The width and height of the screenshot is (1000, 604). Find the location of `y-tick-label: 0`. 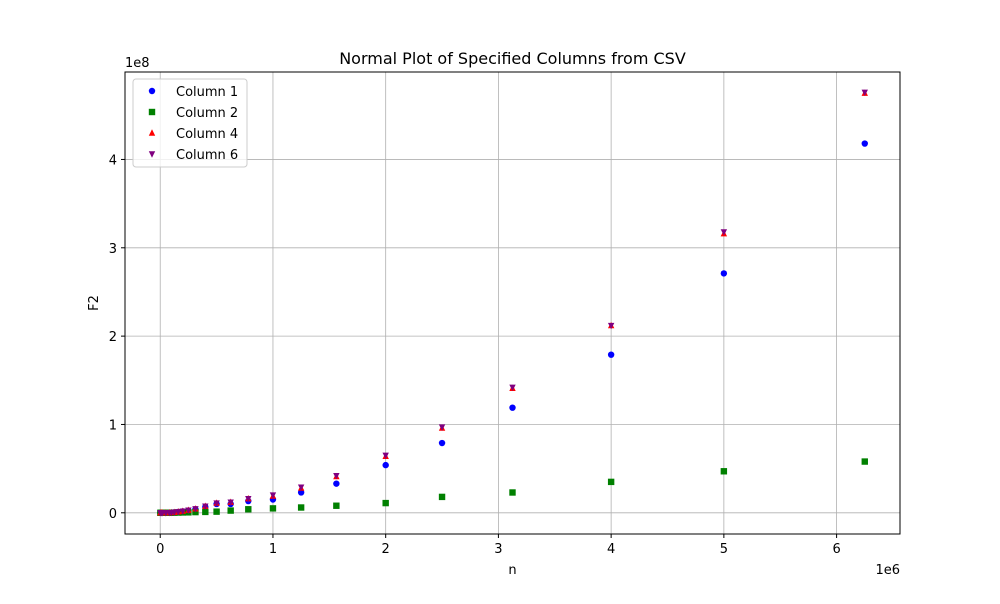

y-tick-label: 0 is located at coordinates (113, 514).